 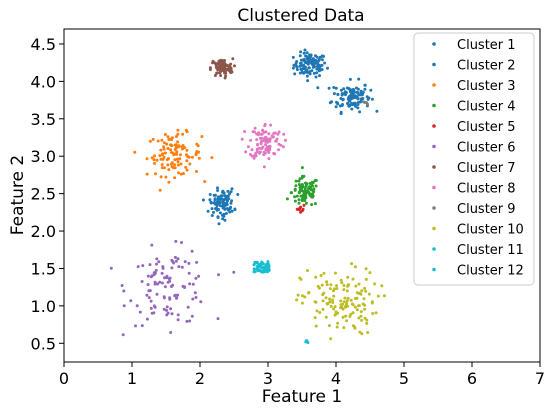 I want to click on x-tick-label: 0, so click(x=64, y=378).